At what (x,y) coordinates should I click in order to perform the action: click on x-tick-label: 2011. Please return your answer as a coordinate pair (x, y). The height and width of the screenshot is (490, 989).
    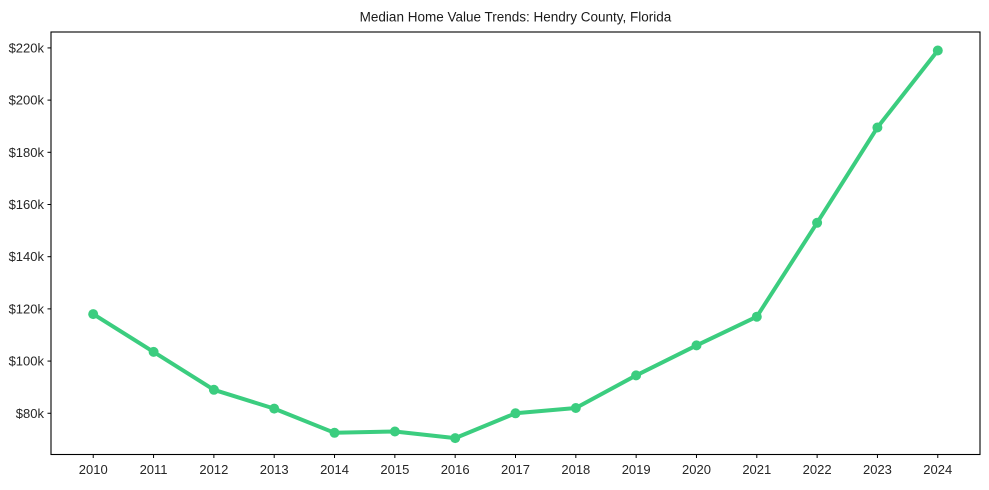
    Looking at the image, I should click on (154, 469).